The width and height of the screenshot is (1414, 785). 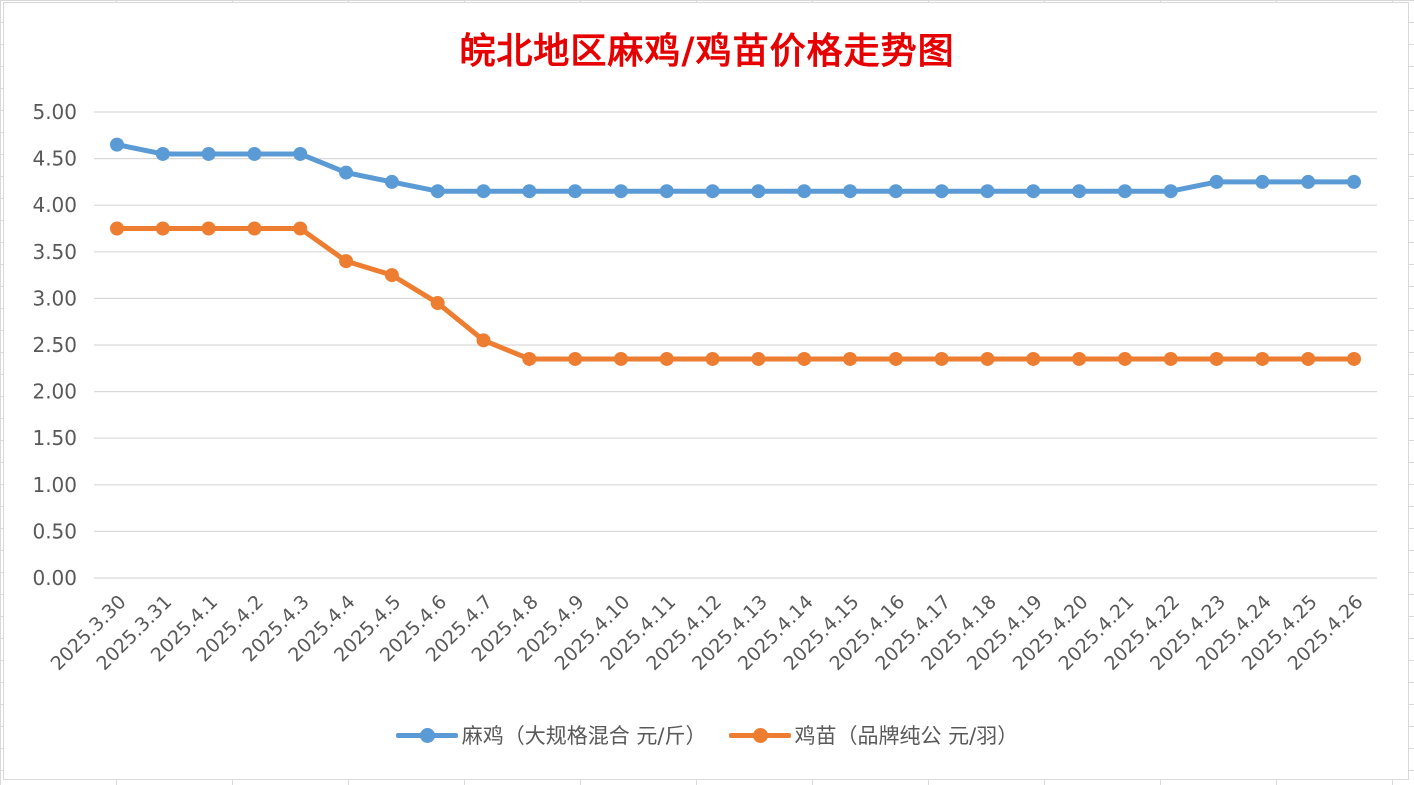 I want to click on y-tick-label: 3.00, so click(x=54, y=298).